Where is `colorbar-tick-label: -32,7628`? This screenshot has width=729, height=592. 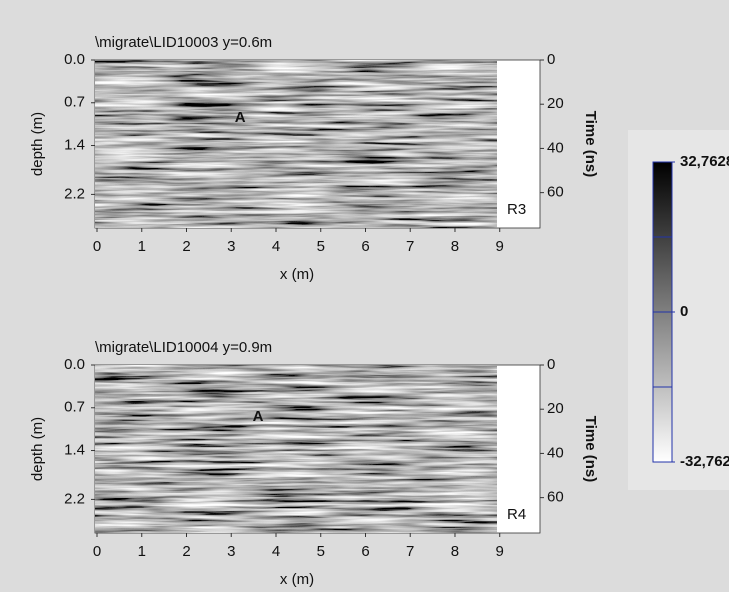
colorbar-tick-label: -32,7628 is located at coordinates (704, 461).